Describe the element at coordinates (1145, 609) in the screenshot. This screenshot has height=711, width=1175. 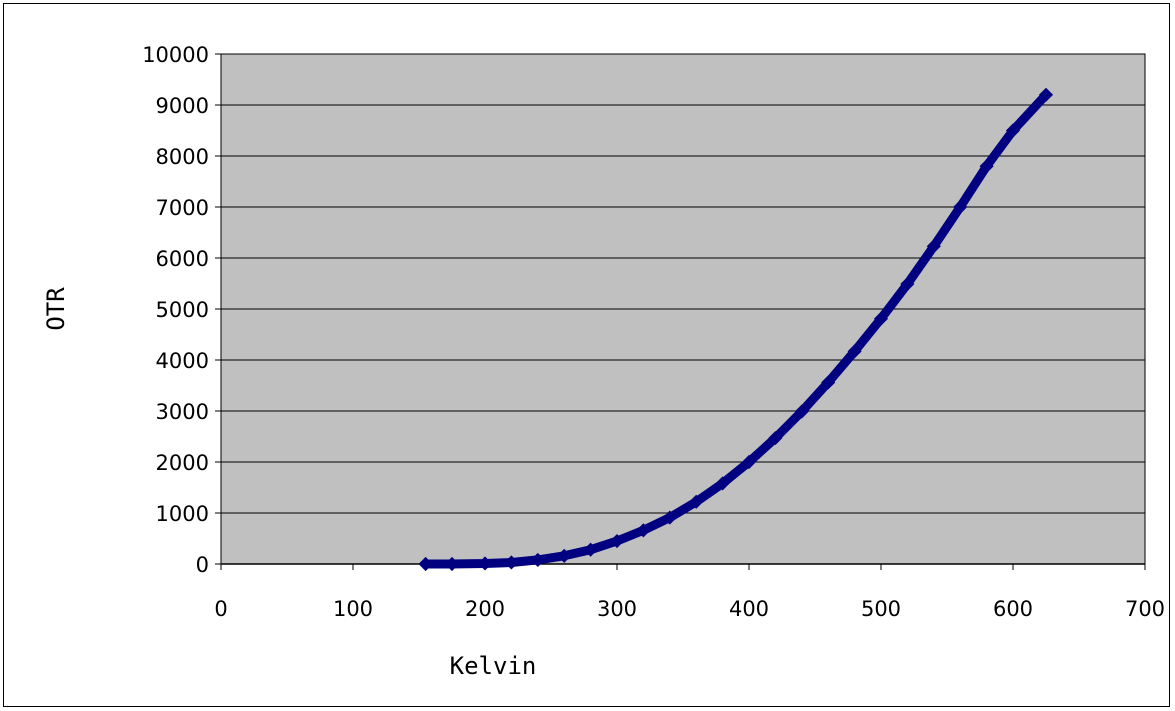
I see `x-tick-label: 700` at that location.